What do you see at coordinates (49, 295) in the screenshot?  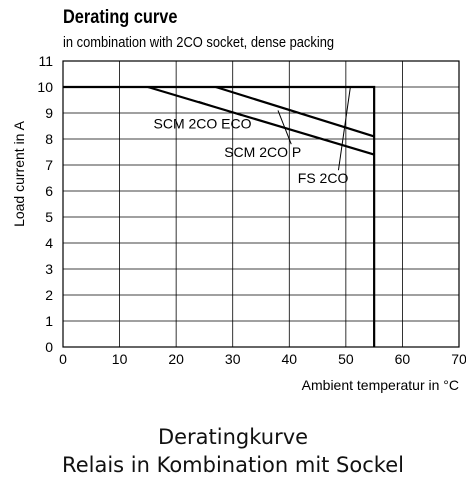 I see `y-tick-label: 2` at bounding box center [49, 295].